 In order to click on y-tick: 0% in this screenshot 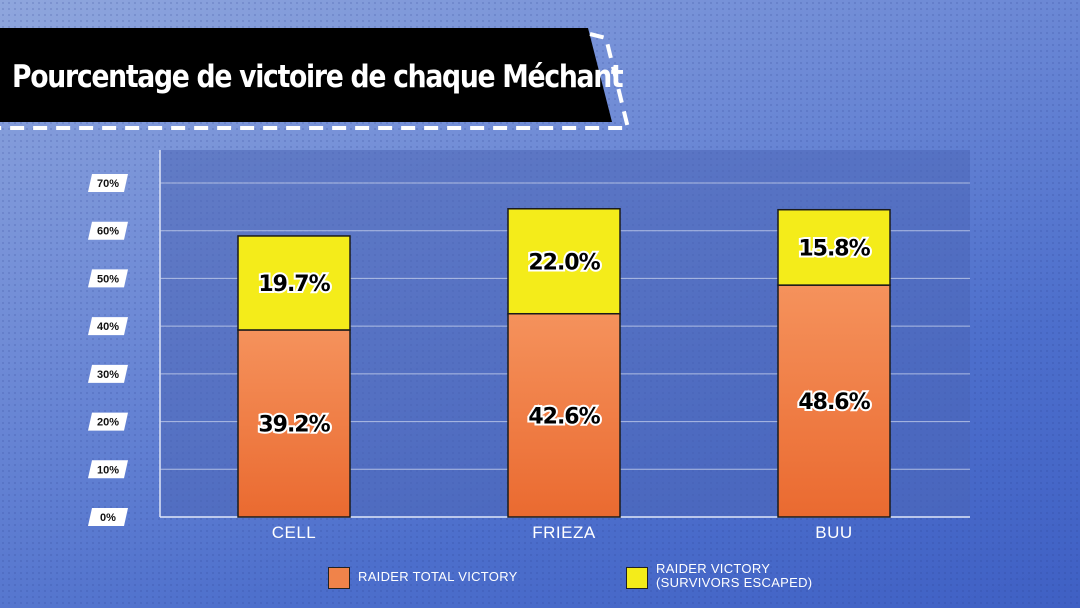, I will do `click(108, 517)`.